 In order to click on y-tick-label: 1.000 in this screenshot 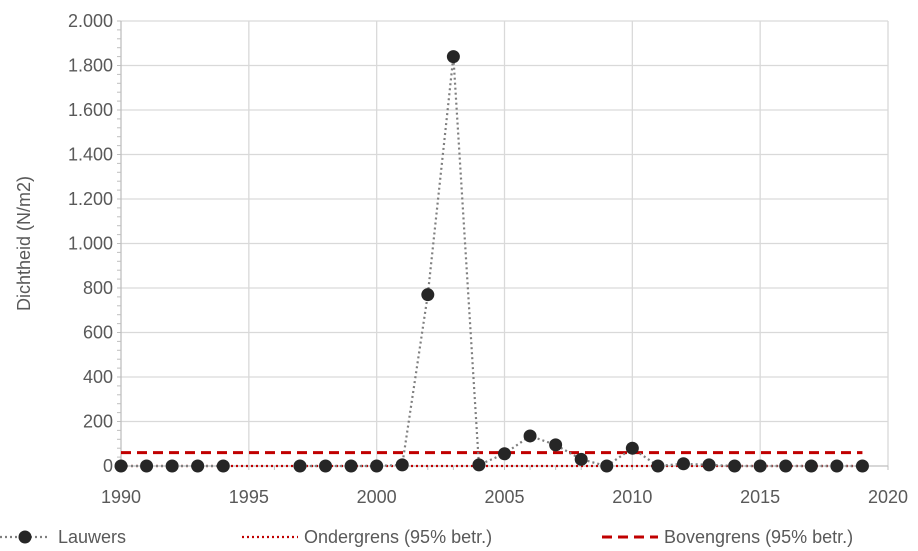, I will do `click(90, 244)`.